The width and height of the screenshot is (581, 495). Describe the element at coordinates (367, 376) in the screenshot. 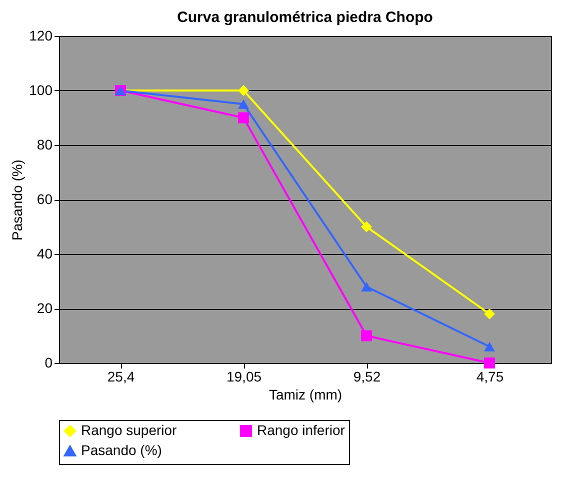

I see `x-tick-label: 9,52` at that location.